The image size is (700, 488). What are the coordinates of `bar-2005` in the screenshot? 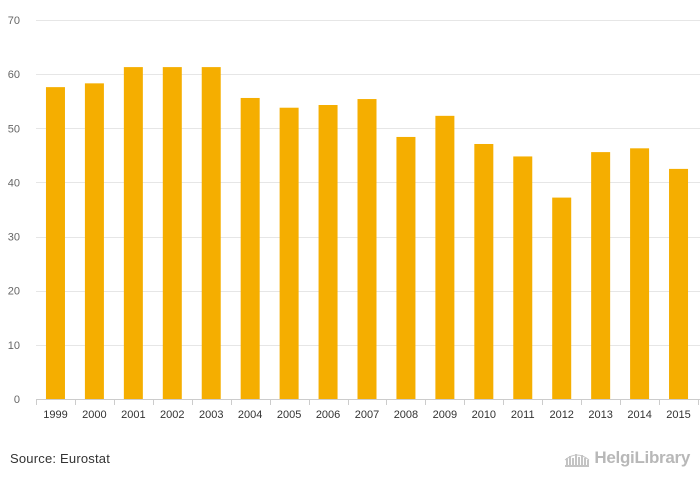 It's located at (289, 253).